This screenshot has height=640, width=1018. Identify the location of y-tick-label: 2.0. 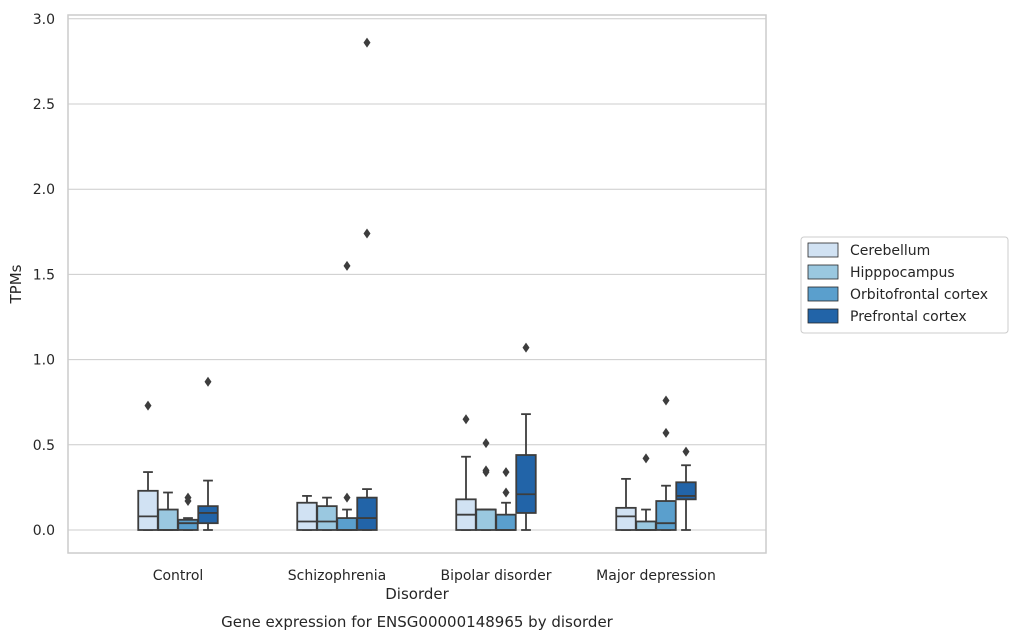
(44, 190).